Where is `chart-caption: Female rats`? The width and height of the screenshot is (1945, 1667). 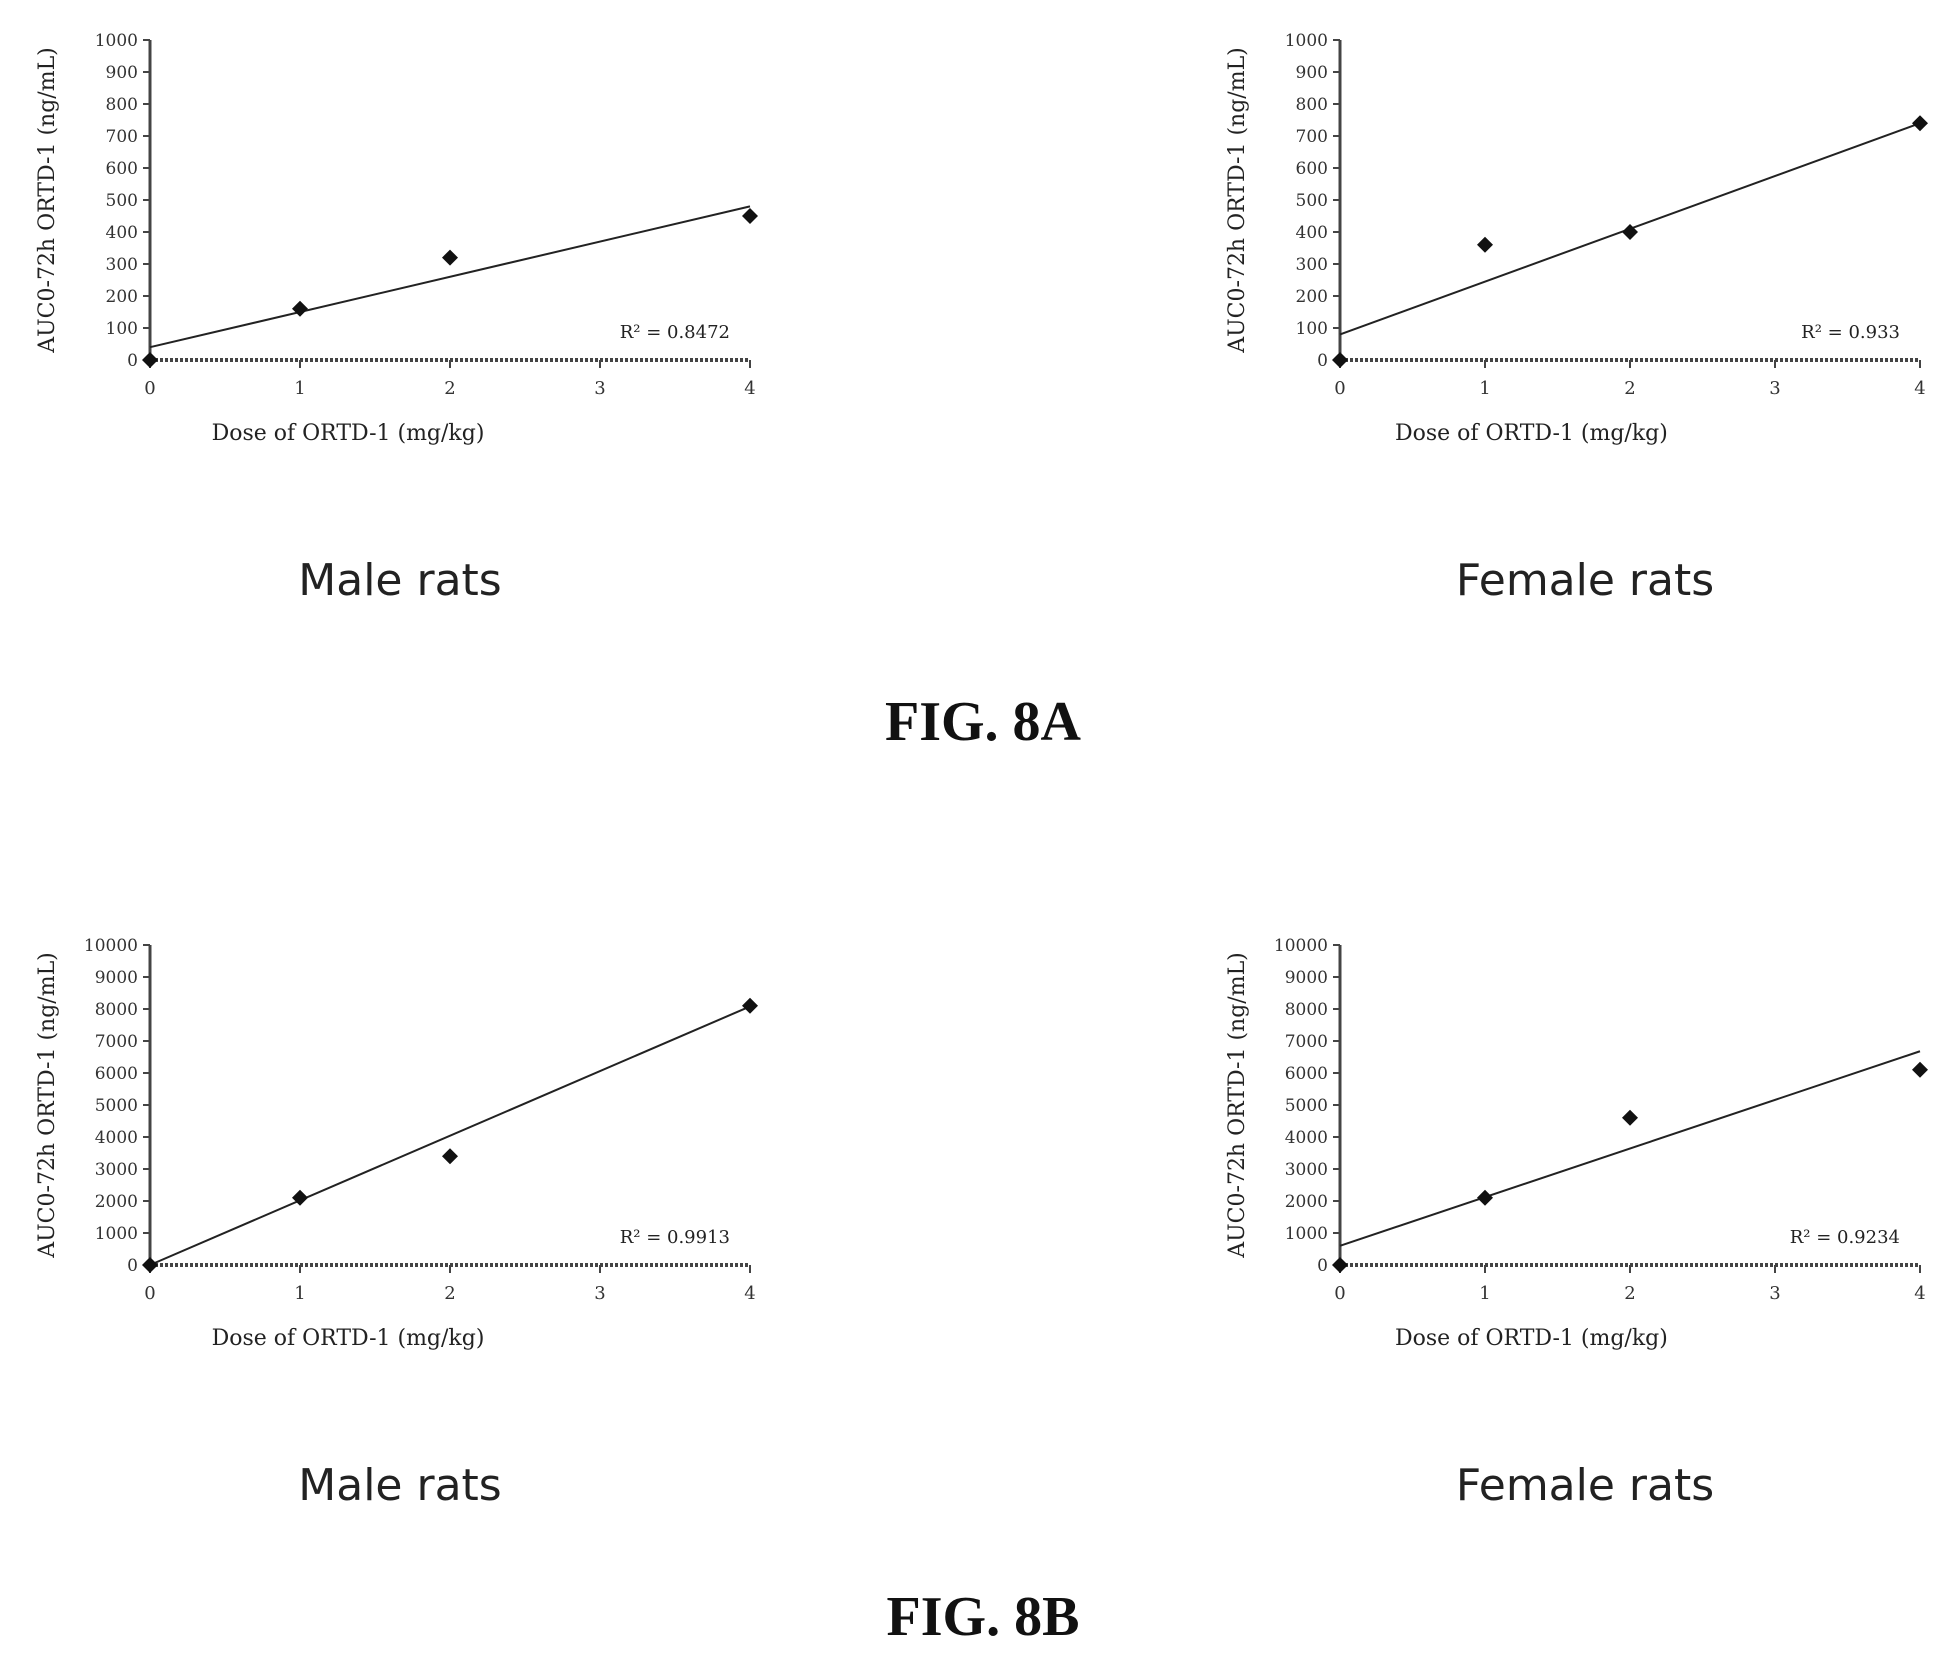 chart-caption: Female rats is located at coordinates (1585, 580).